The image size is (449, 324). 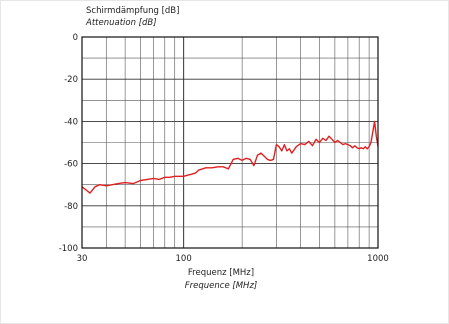 What do you see at coordinates (75, 38) in the screenshot?
I see `y-tick-label: 0` at bounding box center [75, 38].